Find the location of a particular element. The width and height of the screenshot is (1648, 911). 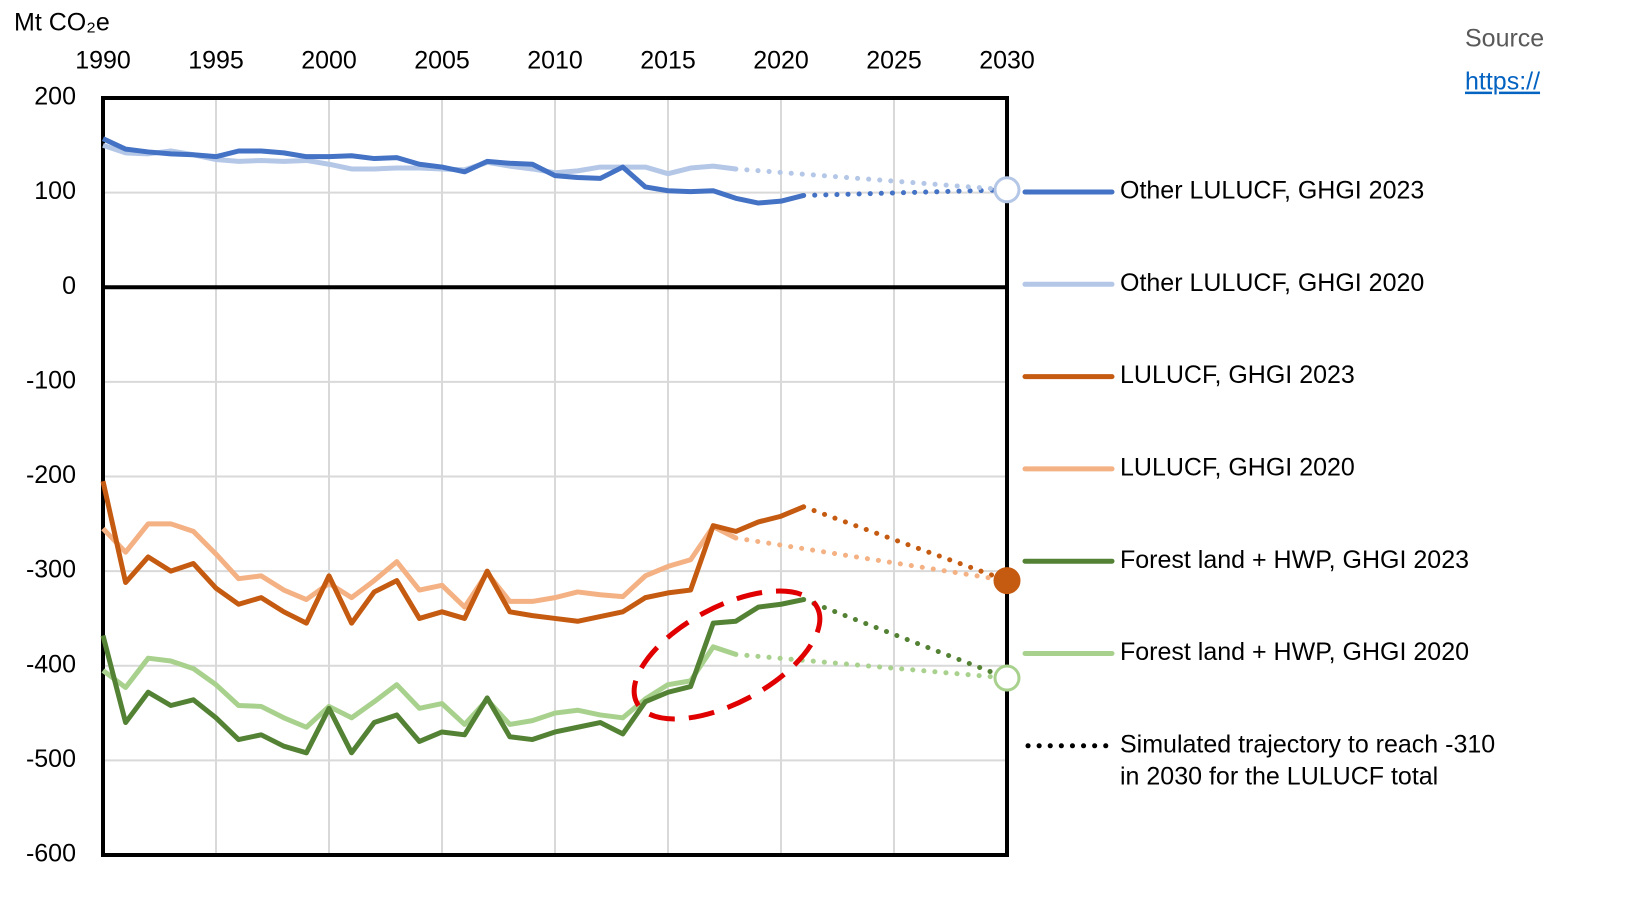

y-tick-label: -500 is located at coordinates (51, 759).